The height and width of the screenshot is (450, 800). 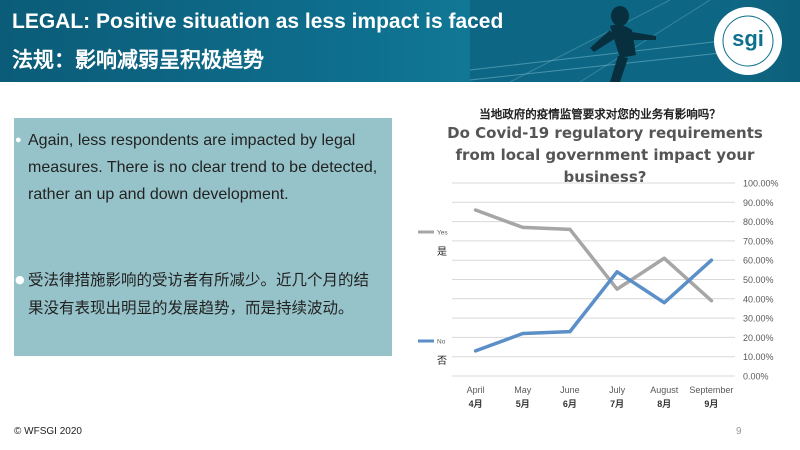 I want to click on page-number: 9, so click(x=739, y=431).